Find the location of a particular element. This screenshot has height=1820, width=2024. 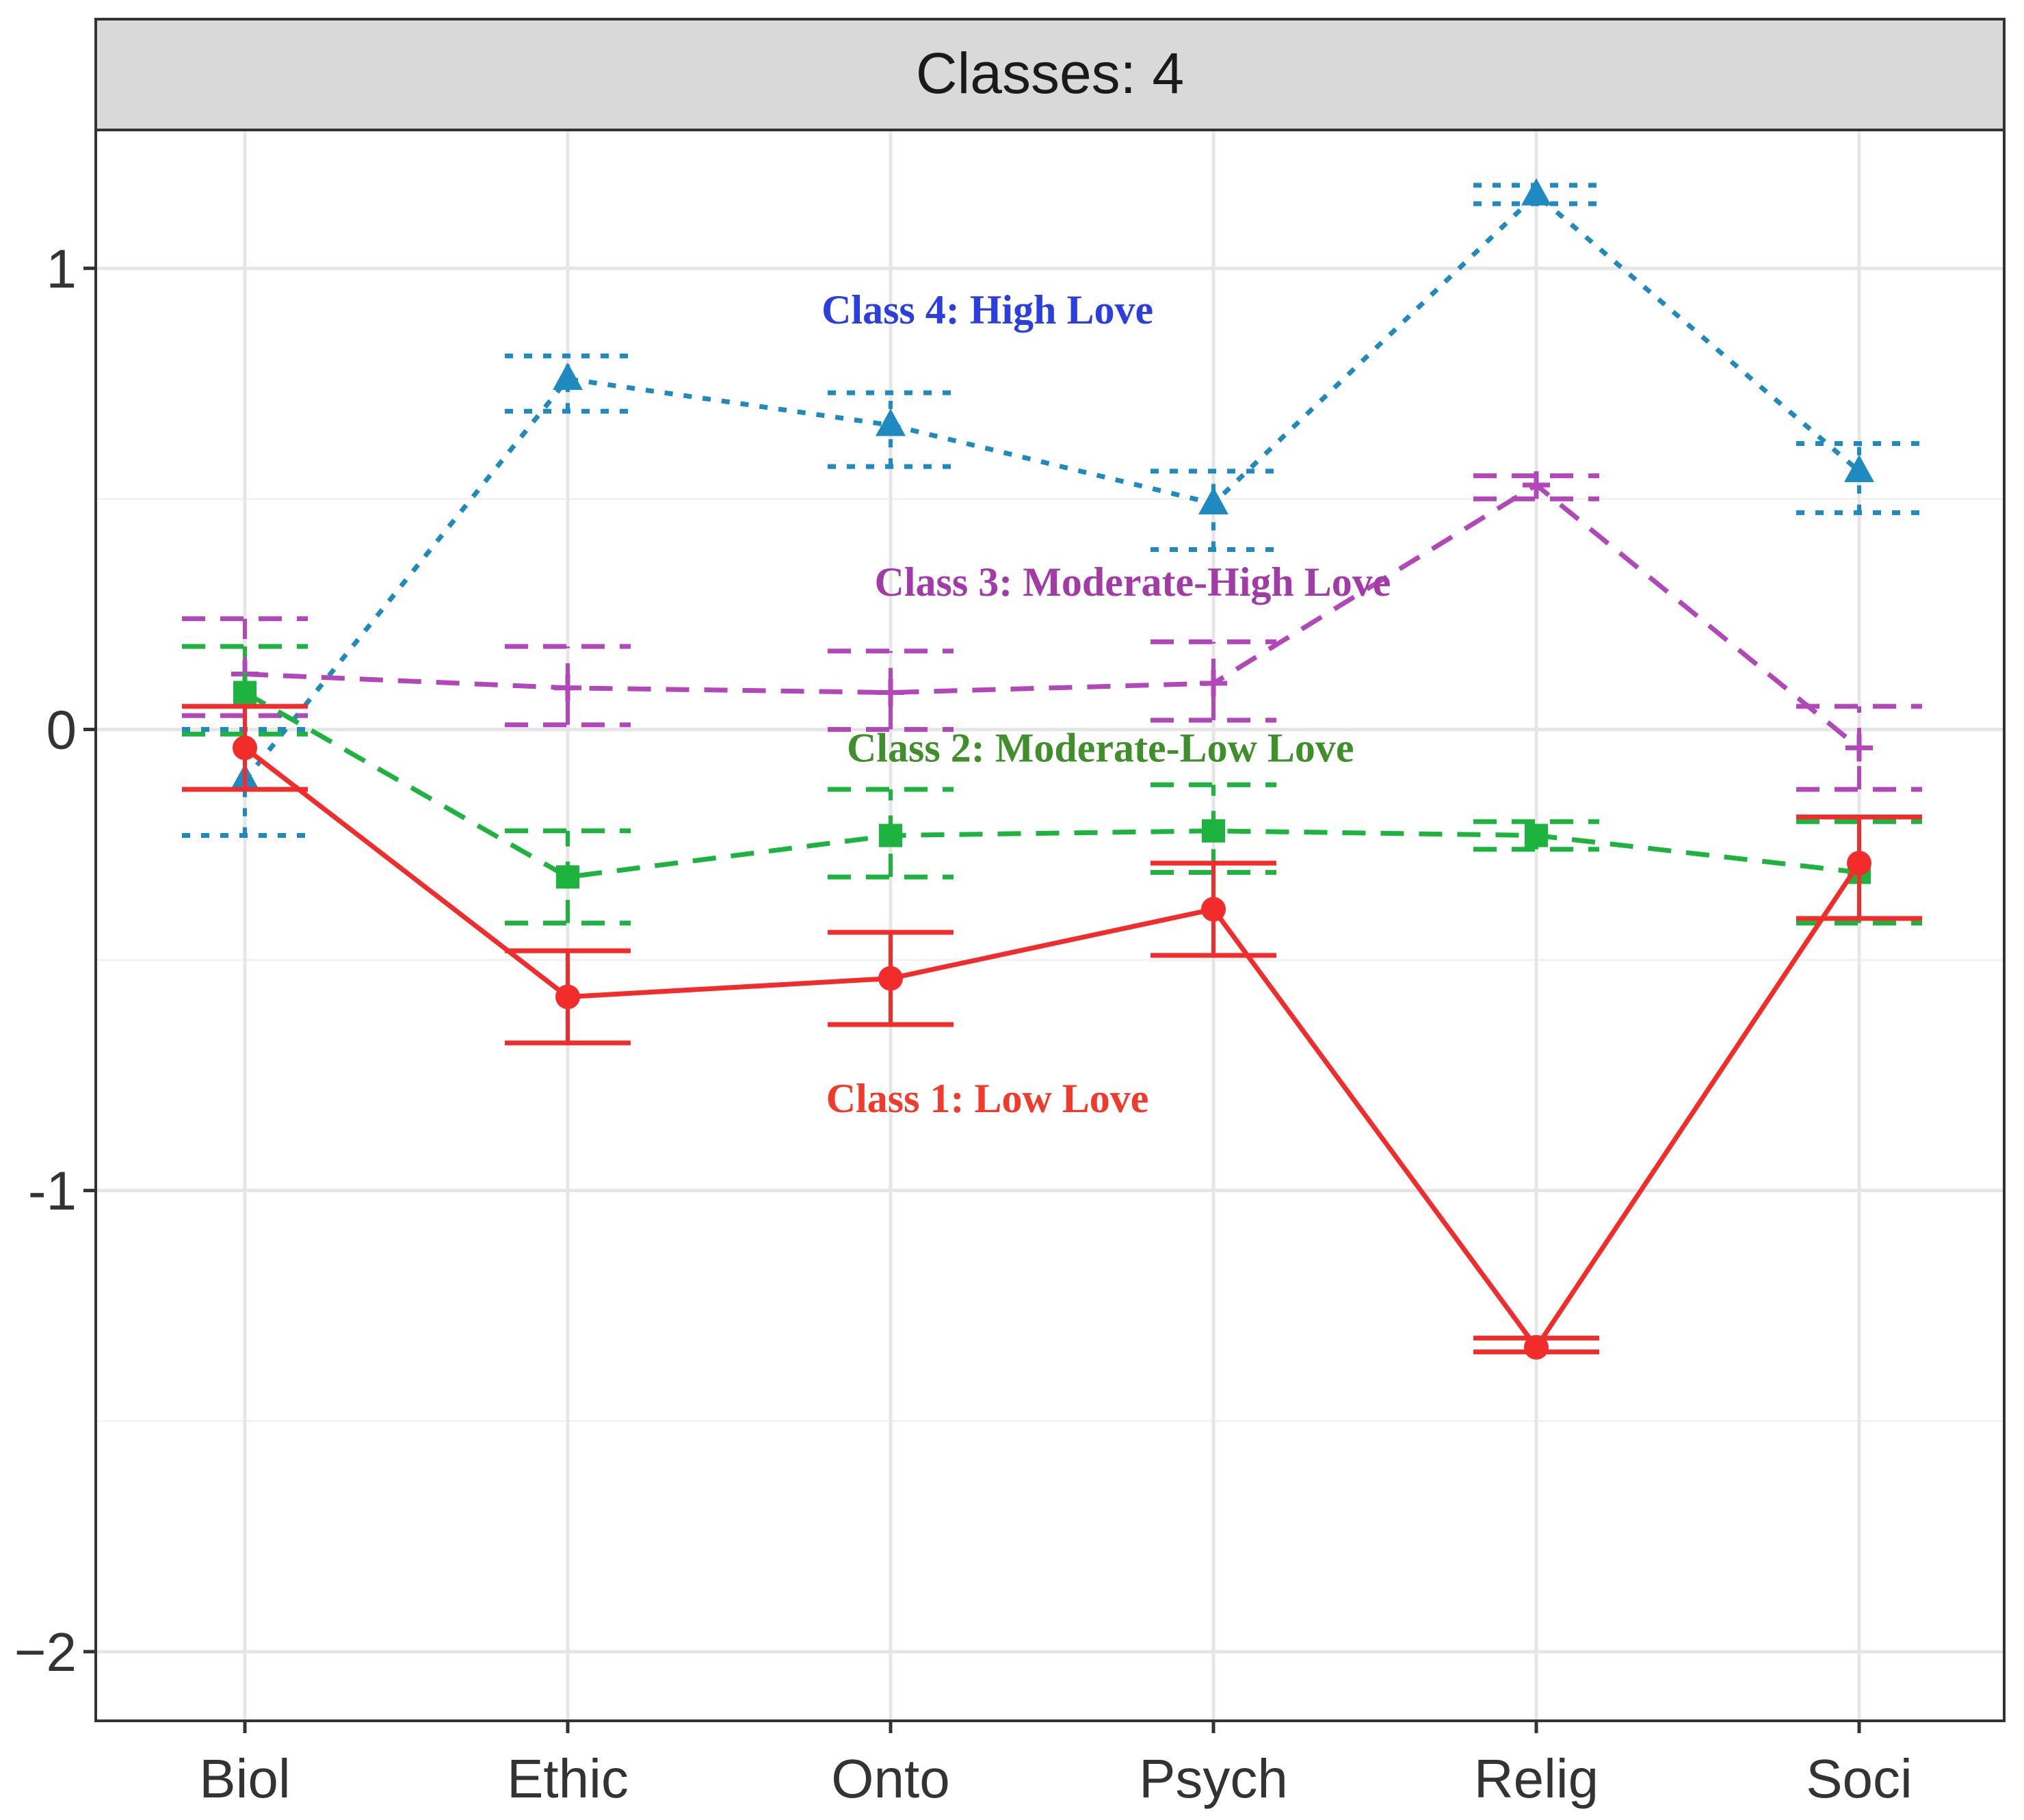

strip-title: Classes: 4 is located at coordinates (1050, 73).